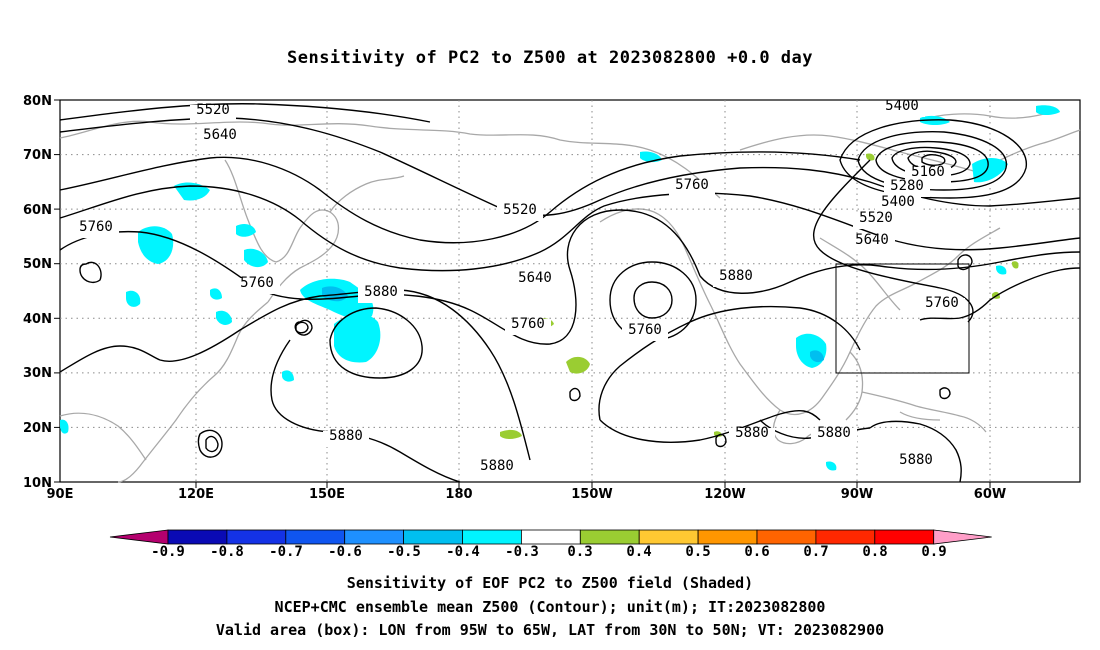 Image resolution: width=1100 pixels, height=650 pixels. I want to click on lon-label: 90E, so click(60, 494).